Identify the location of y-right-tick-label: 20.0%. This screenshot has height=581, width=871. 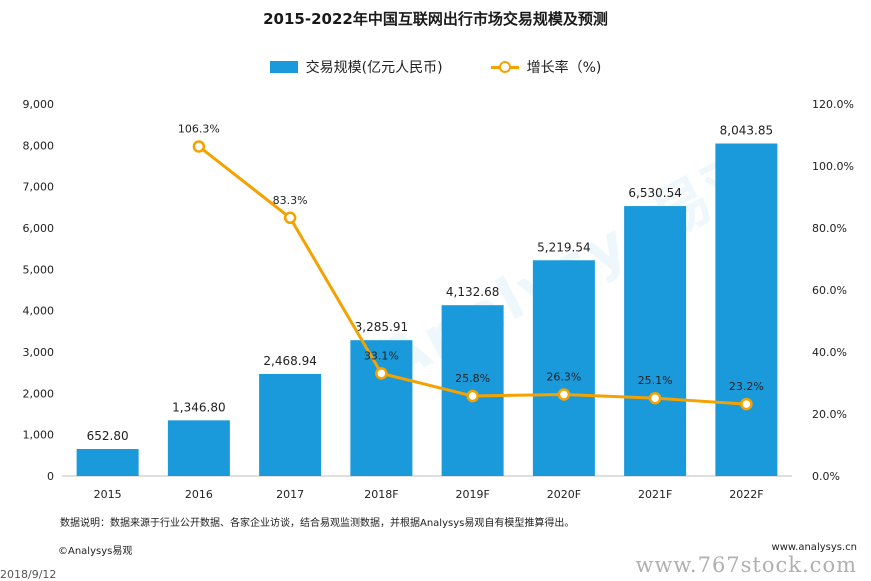
(829, 414).